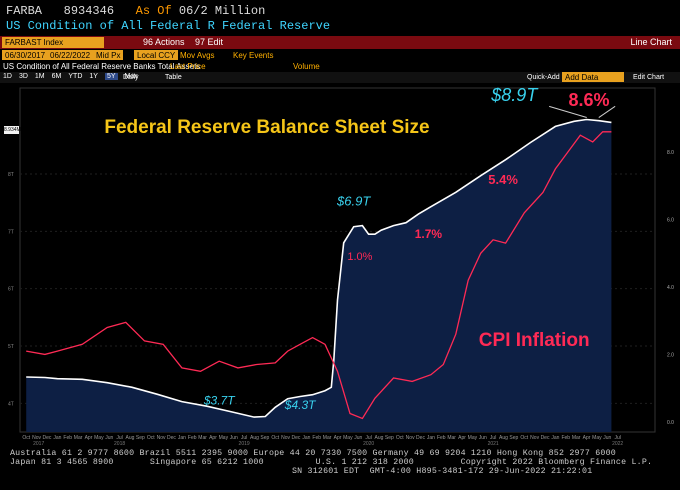  What do you see at coordinates (593, 77) in the screenshot?
I see `add-data-field: Add Data` at bounding box center [593, 77].